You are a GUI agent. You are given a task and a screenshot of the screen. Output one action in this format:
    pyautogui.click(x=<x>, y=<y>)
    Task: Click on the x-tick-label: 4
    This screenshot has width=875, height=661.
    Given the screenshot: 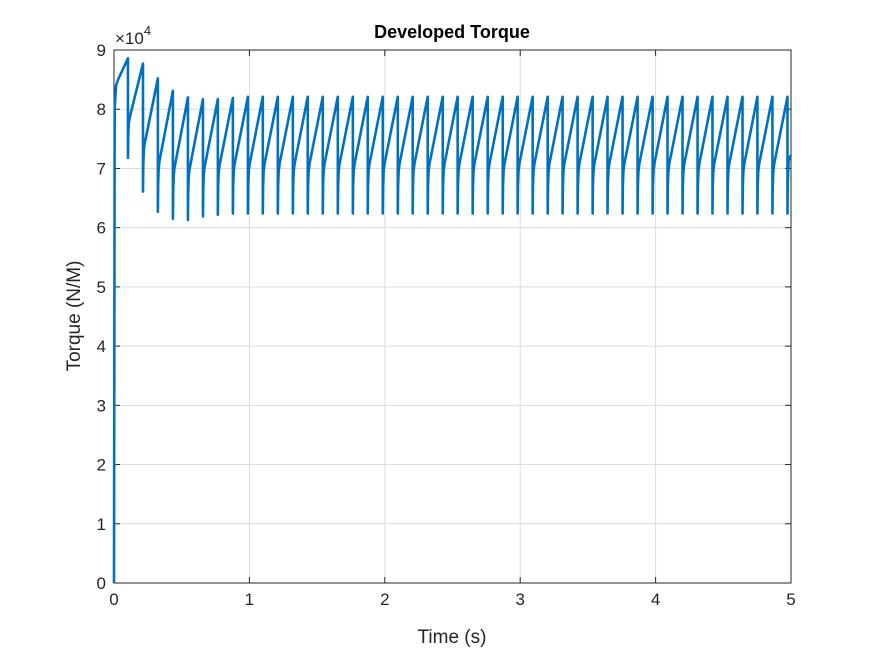 What is the action you would take?
    pyautogui.click(x=655, y=599)
    